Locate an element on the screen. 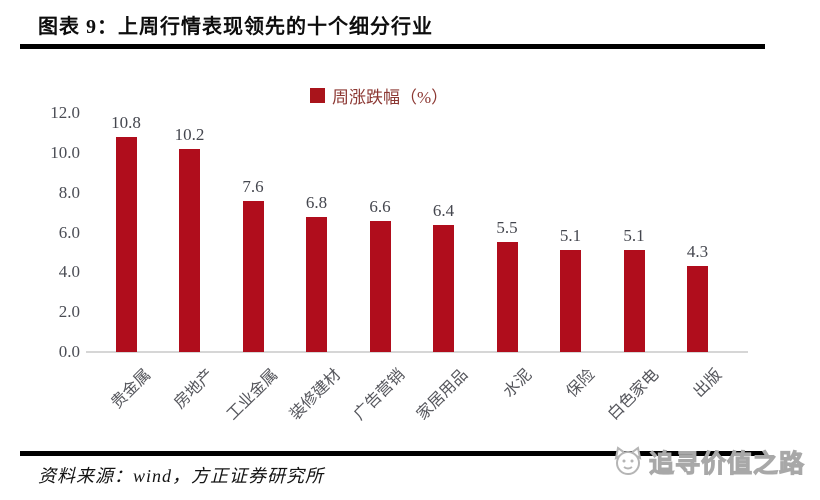  x-category-label: 出版 is located at coordinates (708, 383).